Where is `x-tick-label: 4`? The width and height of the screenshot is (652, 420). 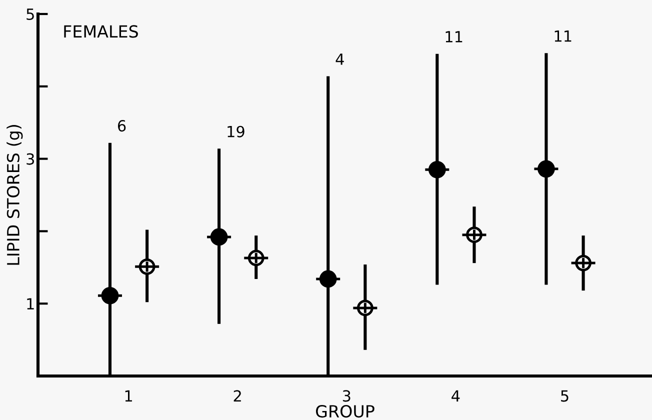 x-tick-label: 4 is located at coordinates (456, 396).